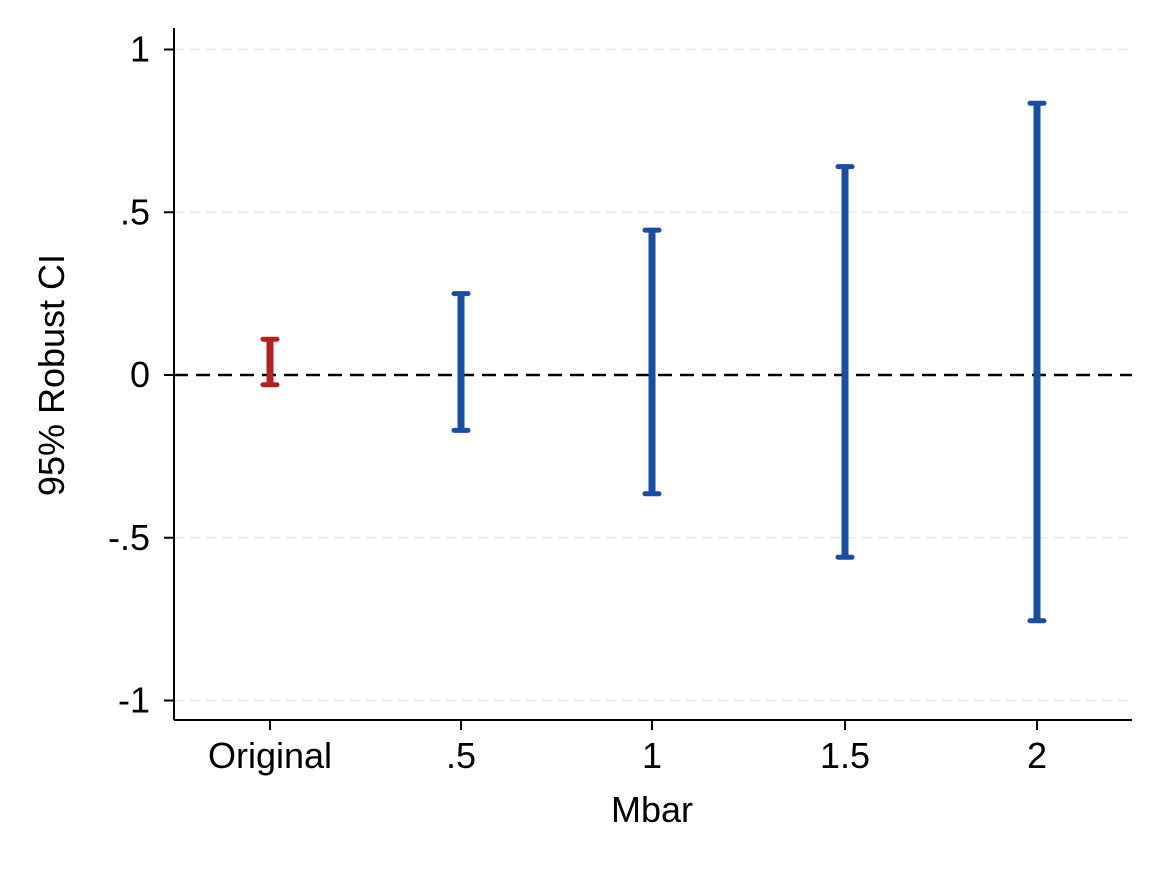 The height and width of the screenshot is (872, 1163). What do you see at coordinates (135, 211) in the screenshot?
I see `y-tick-label: .5` at bounding box center [135, 211].